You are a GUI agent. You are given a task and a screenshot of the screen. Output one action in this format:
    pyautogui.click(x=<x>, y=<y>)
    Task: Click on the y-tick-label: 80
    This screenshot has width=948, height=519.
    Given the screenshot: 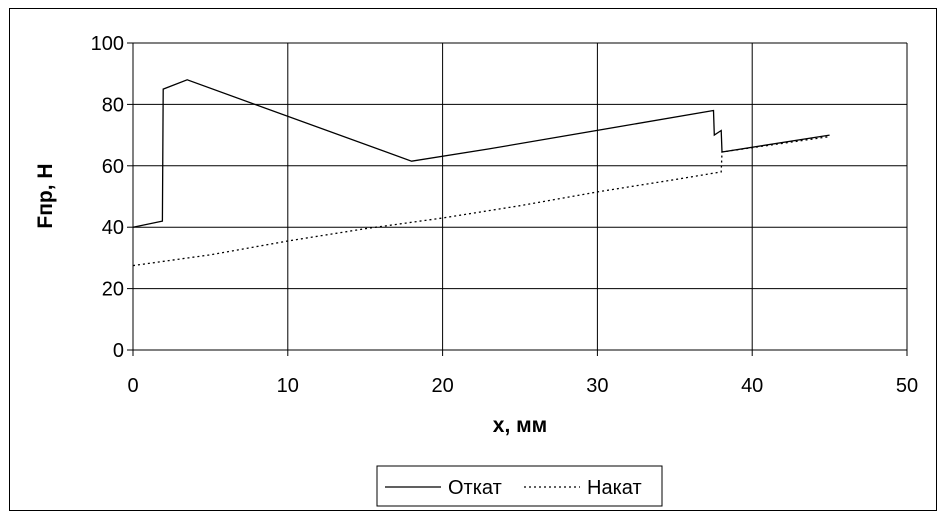 What is the action you would take?
    pyautogui.click(x=113, y=105)
    